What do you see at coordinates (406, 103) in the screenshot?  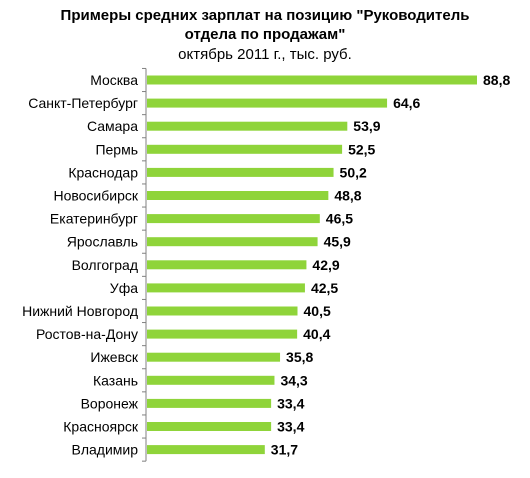 I see `value-label: 64,6` at bounding box center [406, 103].